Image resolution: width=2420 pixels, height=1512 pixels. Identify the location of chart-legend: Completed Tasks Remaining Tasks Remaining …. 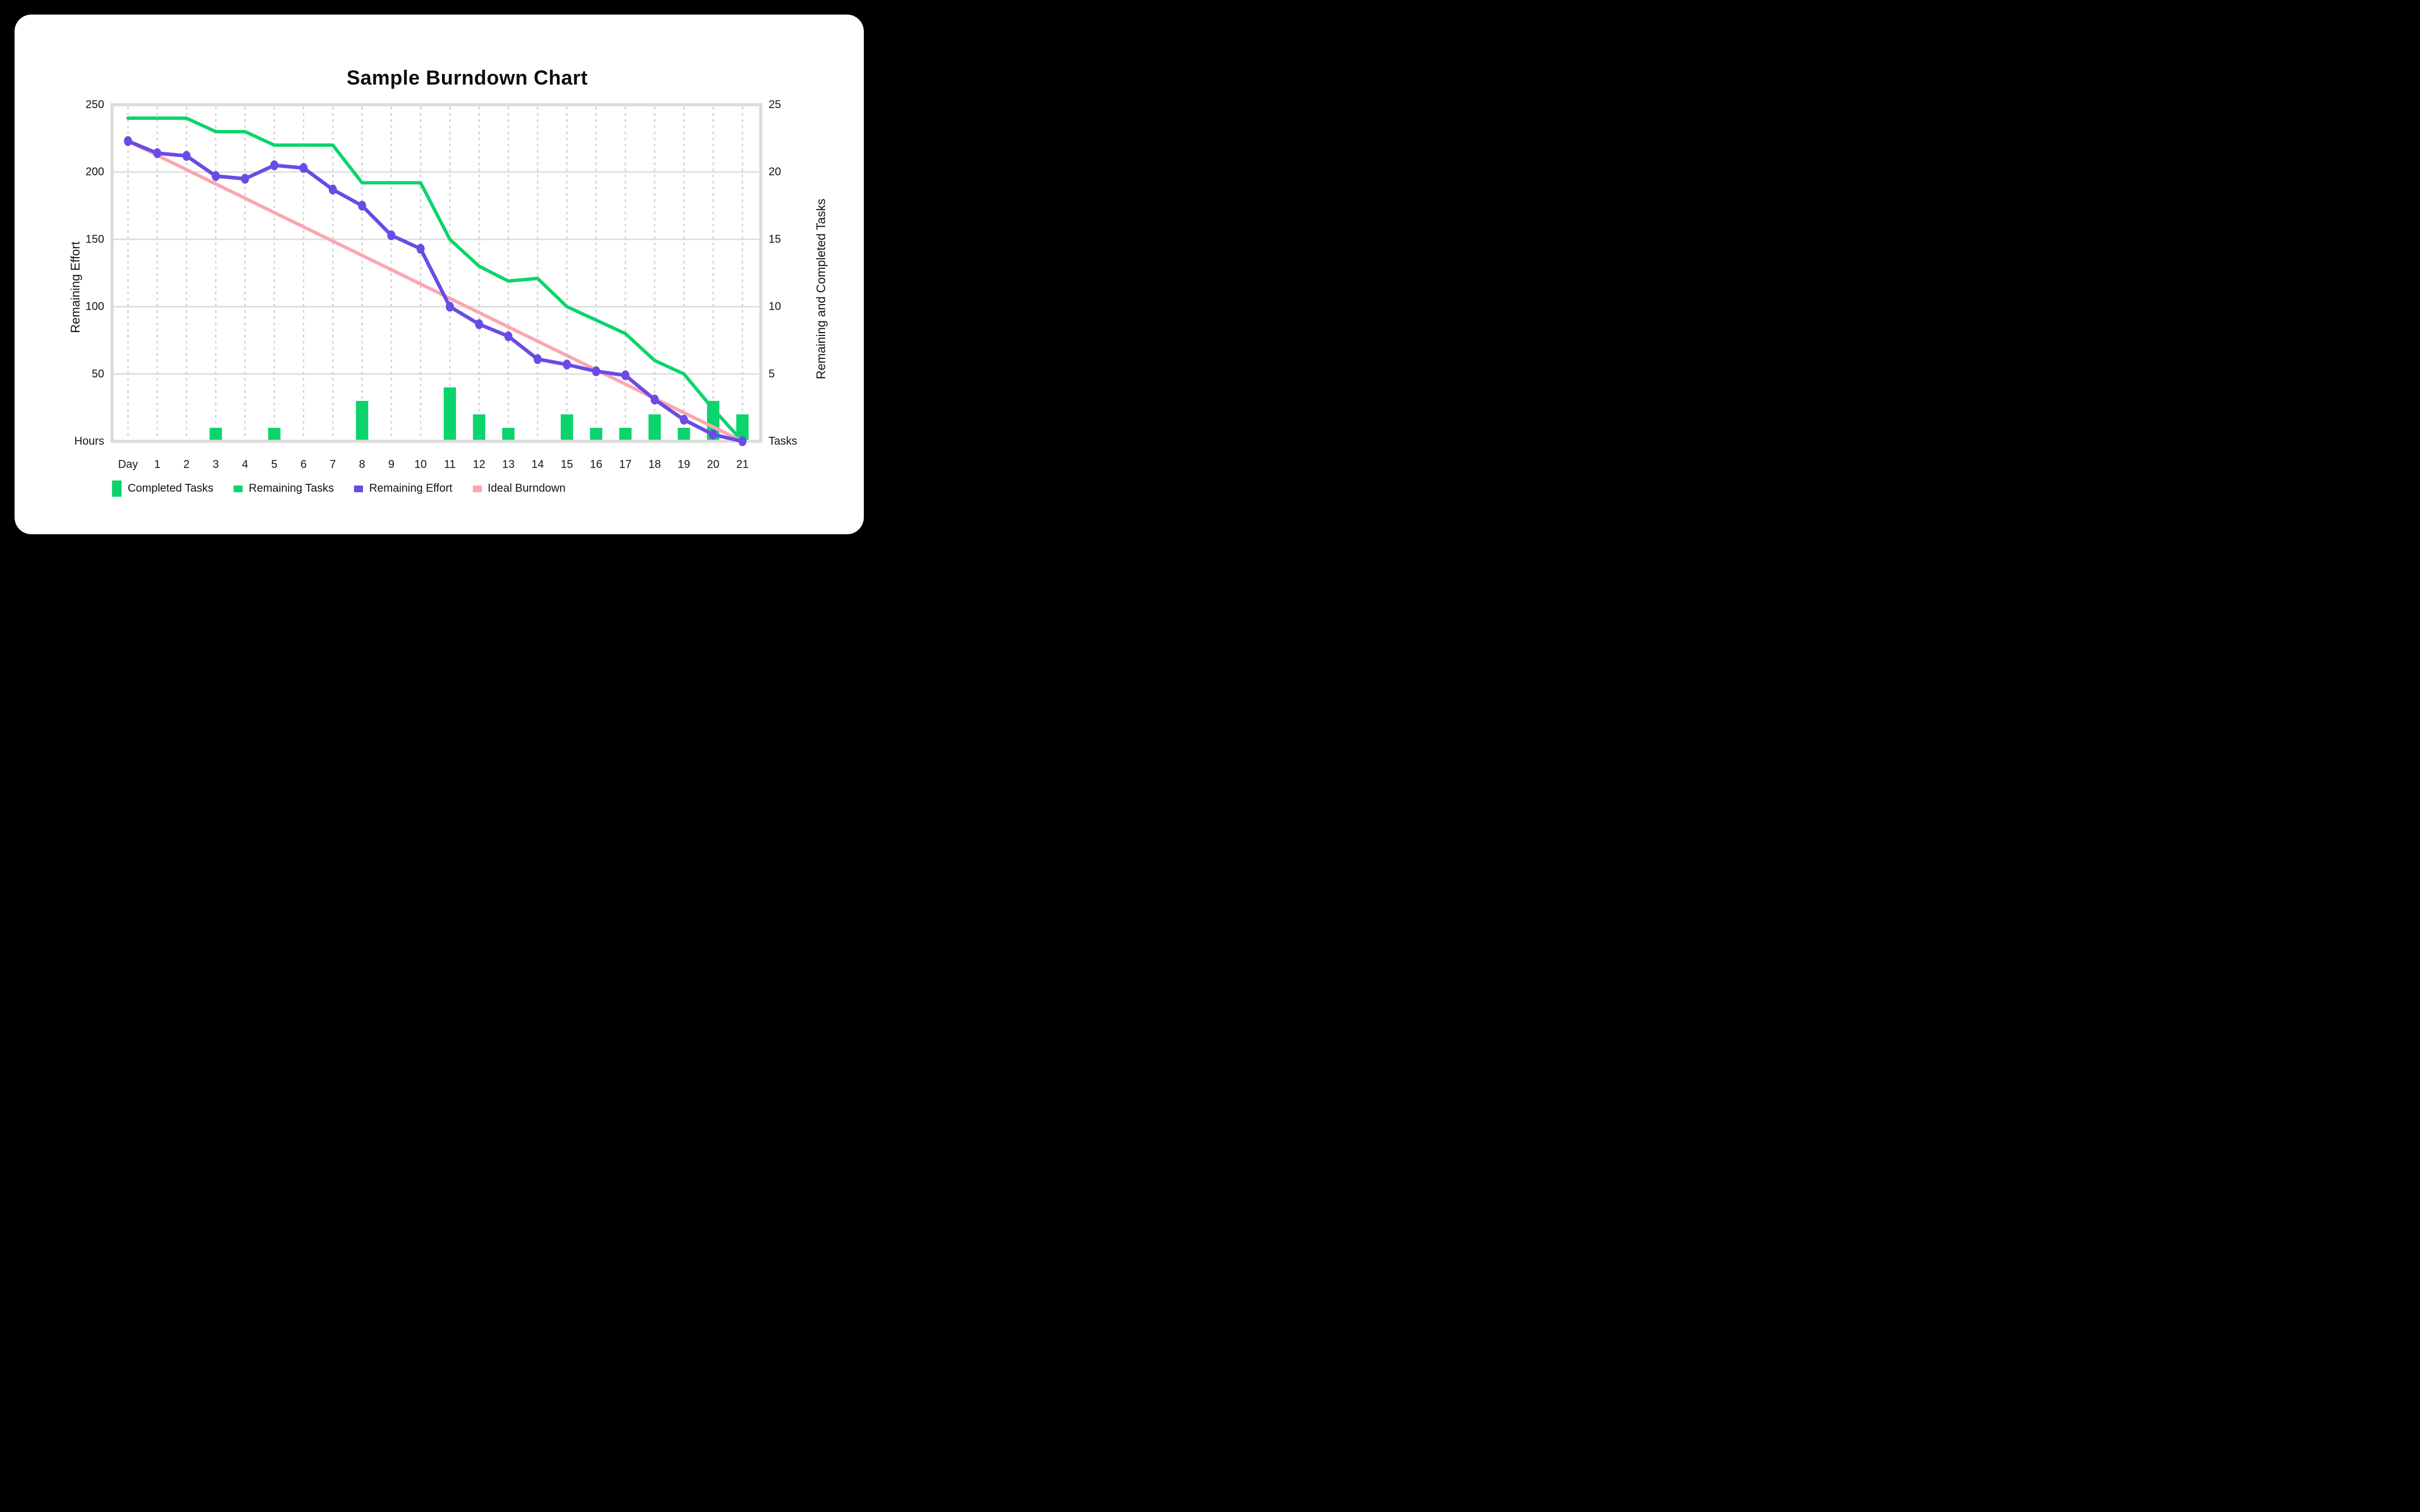
(339, 489).